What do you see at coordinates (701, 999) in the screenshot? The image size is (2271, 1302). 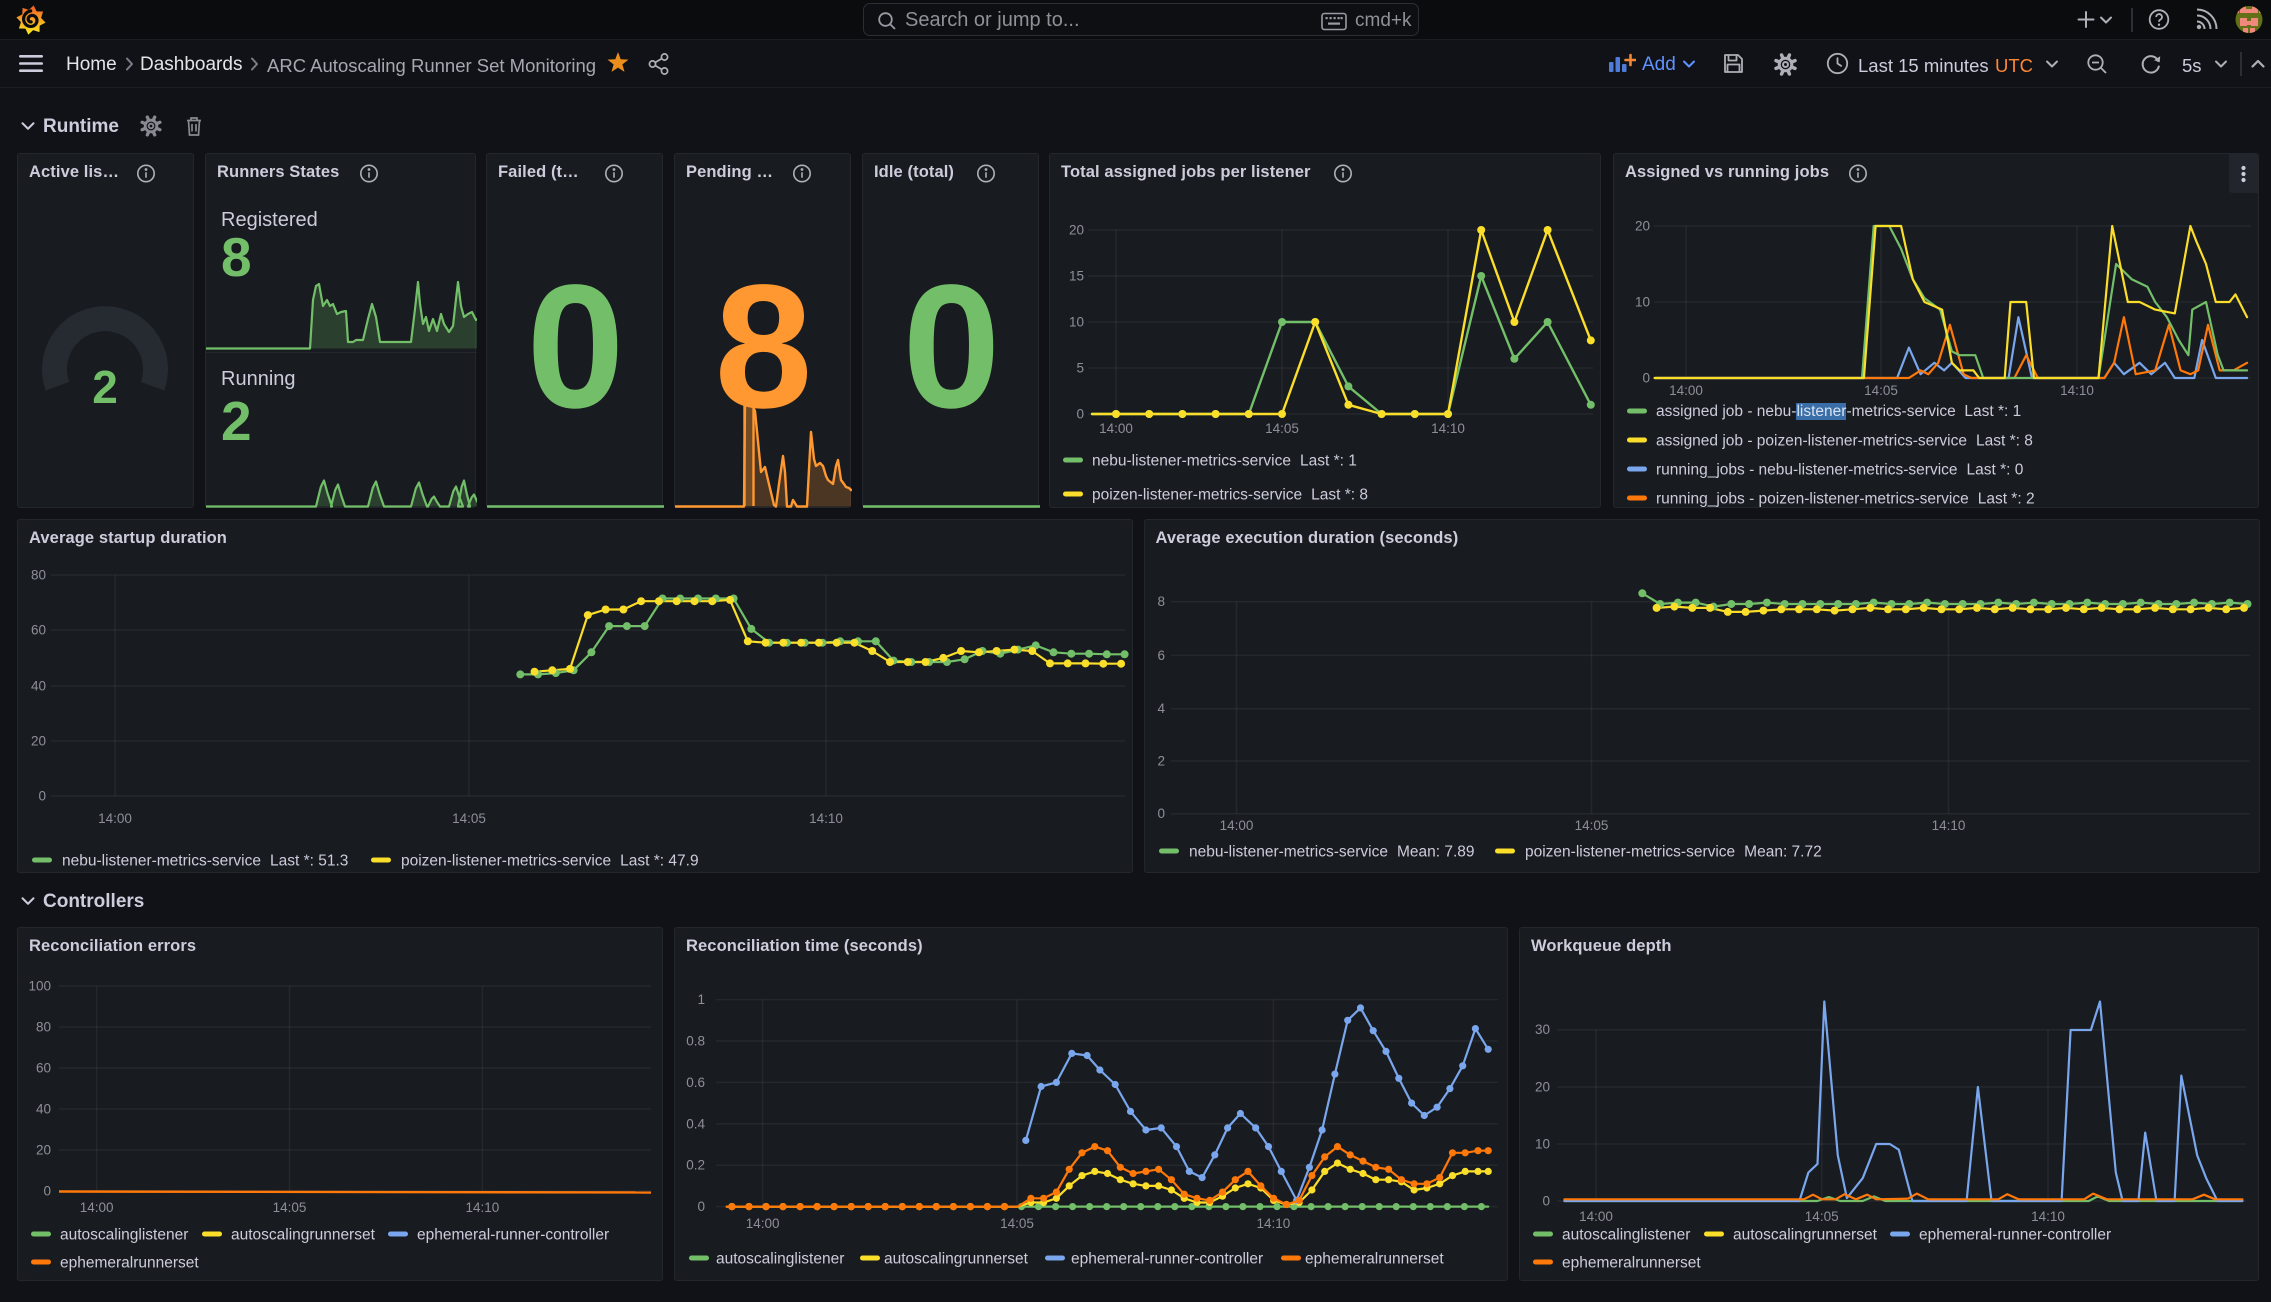 I see `svg-text: 1` at bounding box center [701, 999].